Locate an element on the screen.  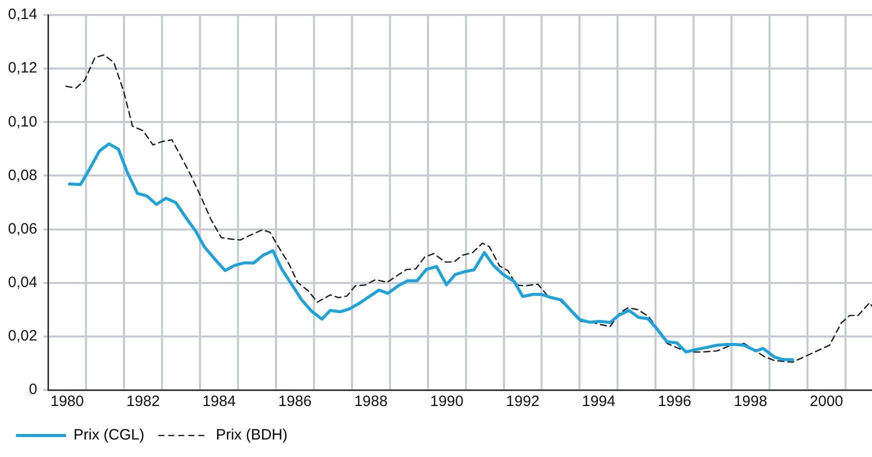
x-tick-label: 1992 is located at coordinates (523, 401).